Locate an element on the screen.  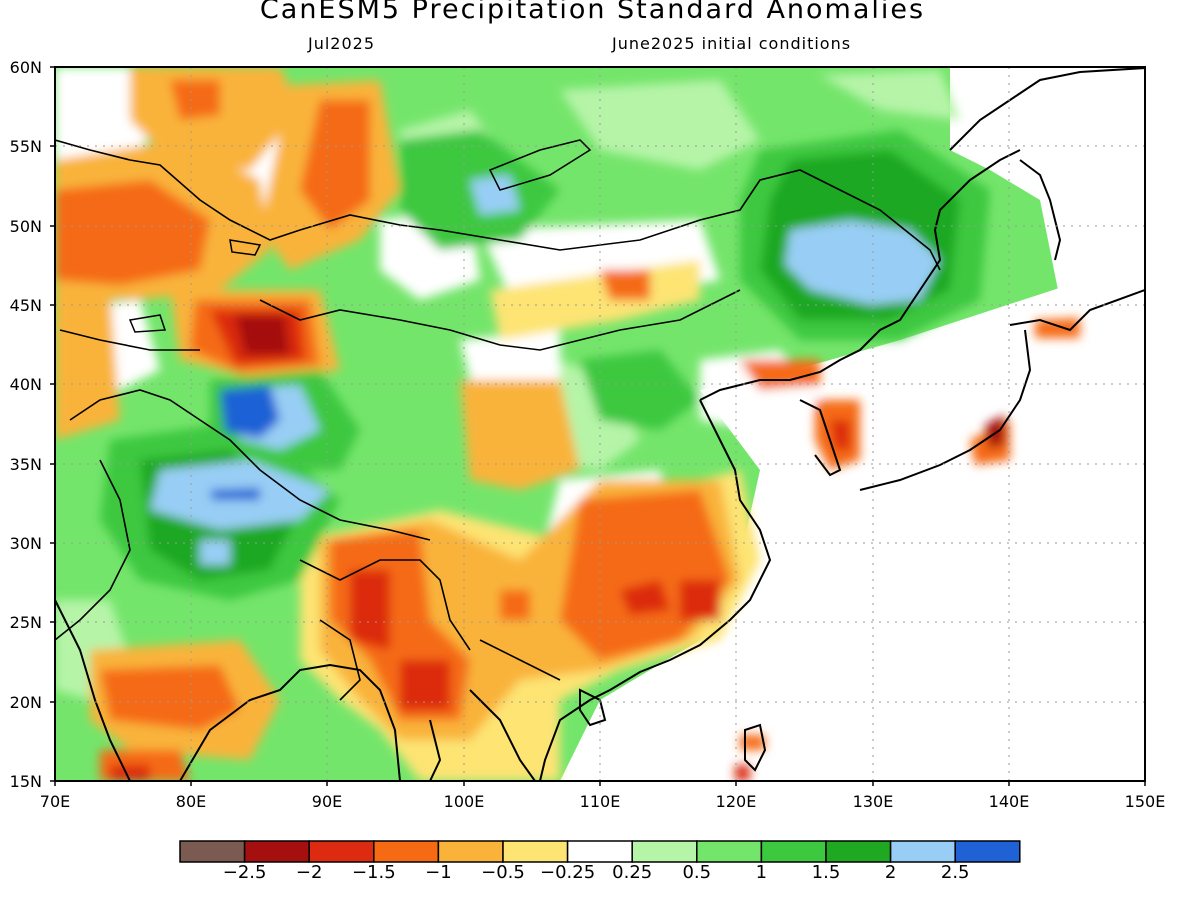
colorbar-label: −1.5 is located at coordinates (373, 872).